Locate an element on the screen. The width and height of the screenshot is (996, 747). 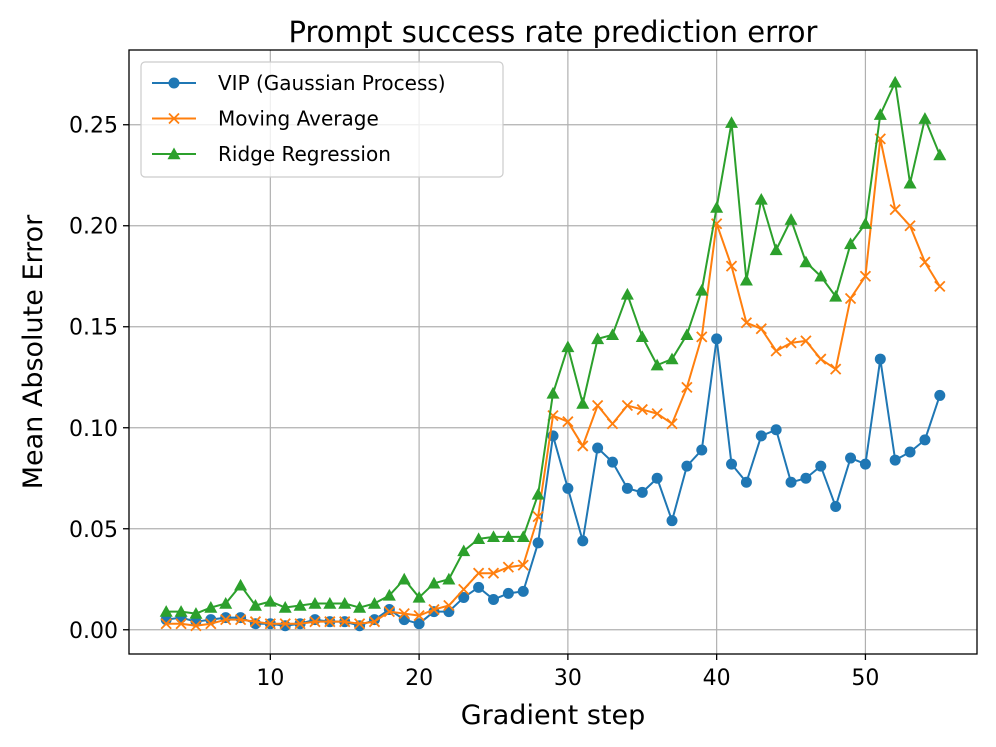
legend-marker-moving-average-stroke is located at coordinates (174, 118).